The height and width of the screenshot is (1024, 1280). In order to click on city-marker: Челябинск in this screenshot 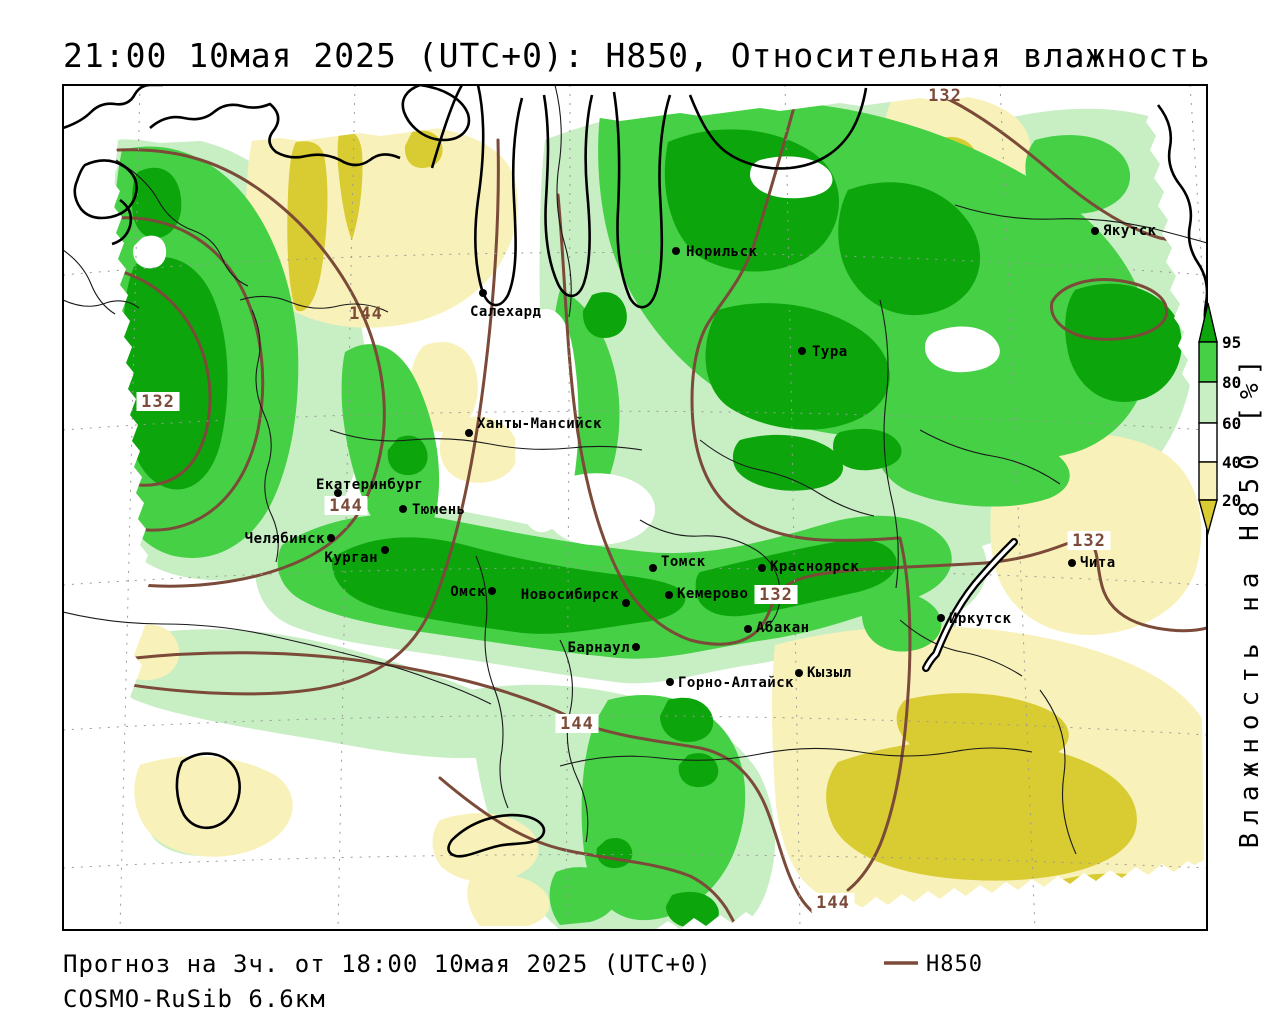, I will do `click(290, 539)`.